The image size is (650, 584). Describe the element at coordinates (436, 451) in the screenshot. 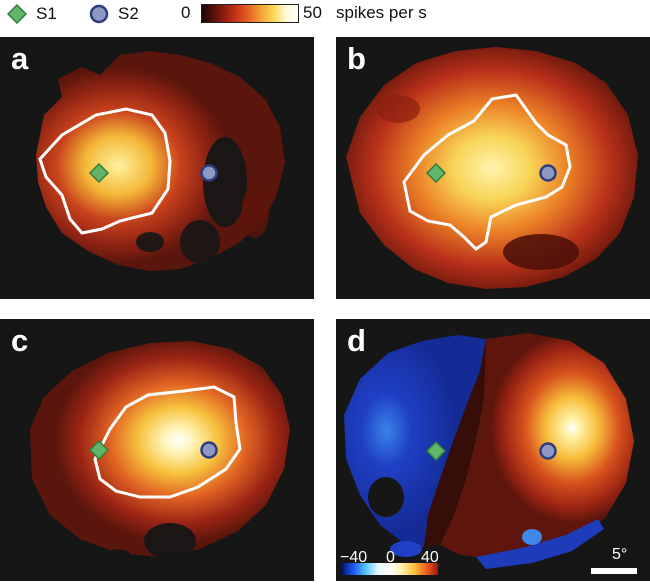

I see `panel-d-s1-marker` at that location.